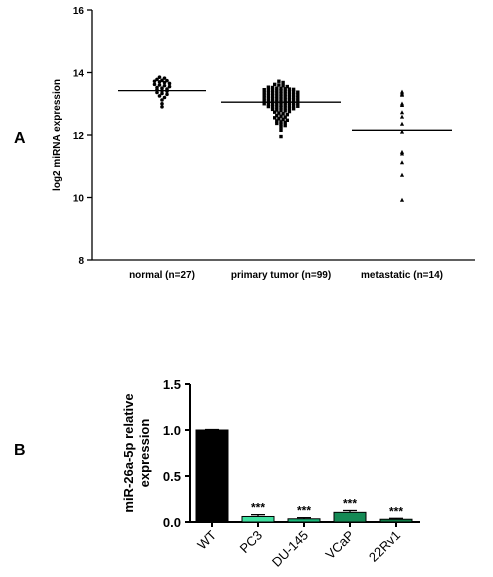 The width and height of the screenshot is (493, 577). Describe the element at coordinates (144, 453) in the screenshot. I see `chart-b-y-axis-title-line: expression` at that location.